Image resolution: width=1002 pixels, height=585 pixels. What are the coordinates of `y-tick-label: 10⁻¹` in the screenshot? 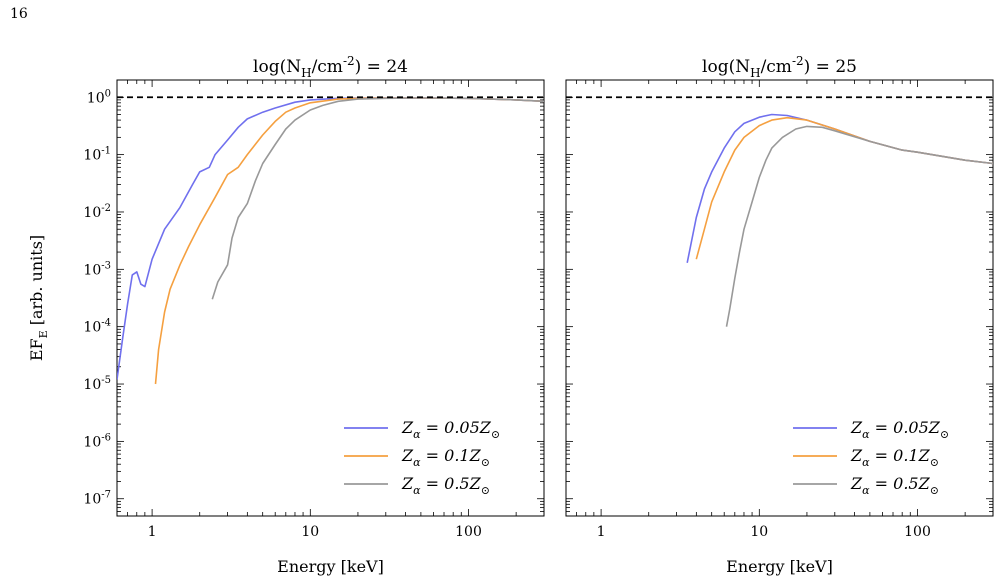 It's located at (97, 155).